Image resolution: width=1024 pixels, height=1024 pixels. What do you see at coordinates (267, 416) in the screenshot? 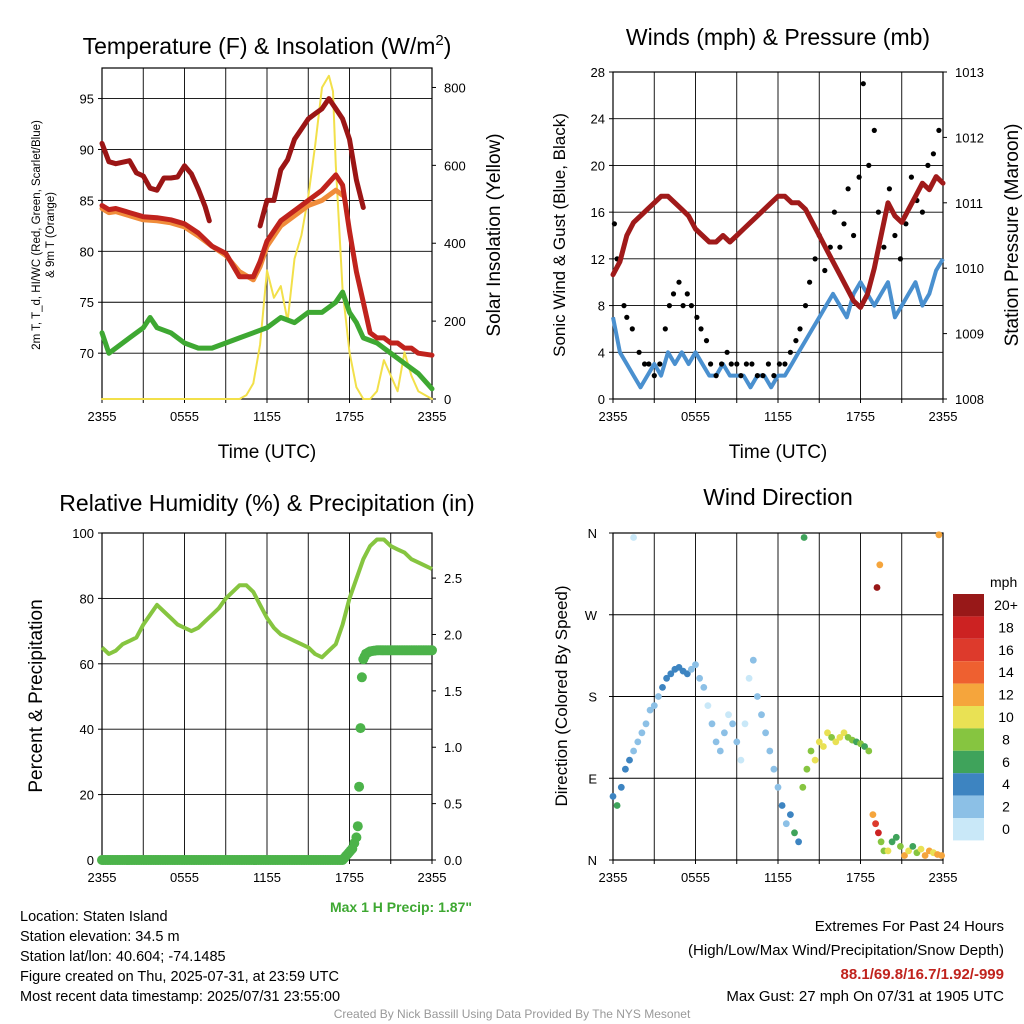
I see `x-tick-label: 1155` at bounding box center [267, 416].